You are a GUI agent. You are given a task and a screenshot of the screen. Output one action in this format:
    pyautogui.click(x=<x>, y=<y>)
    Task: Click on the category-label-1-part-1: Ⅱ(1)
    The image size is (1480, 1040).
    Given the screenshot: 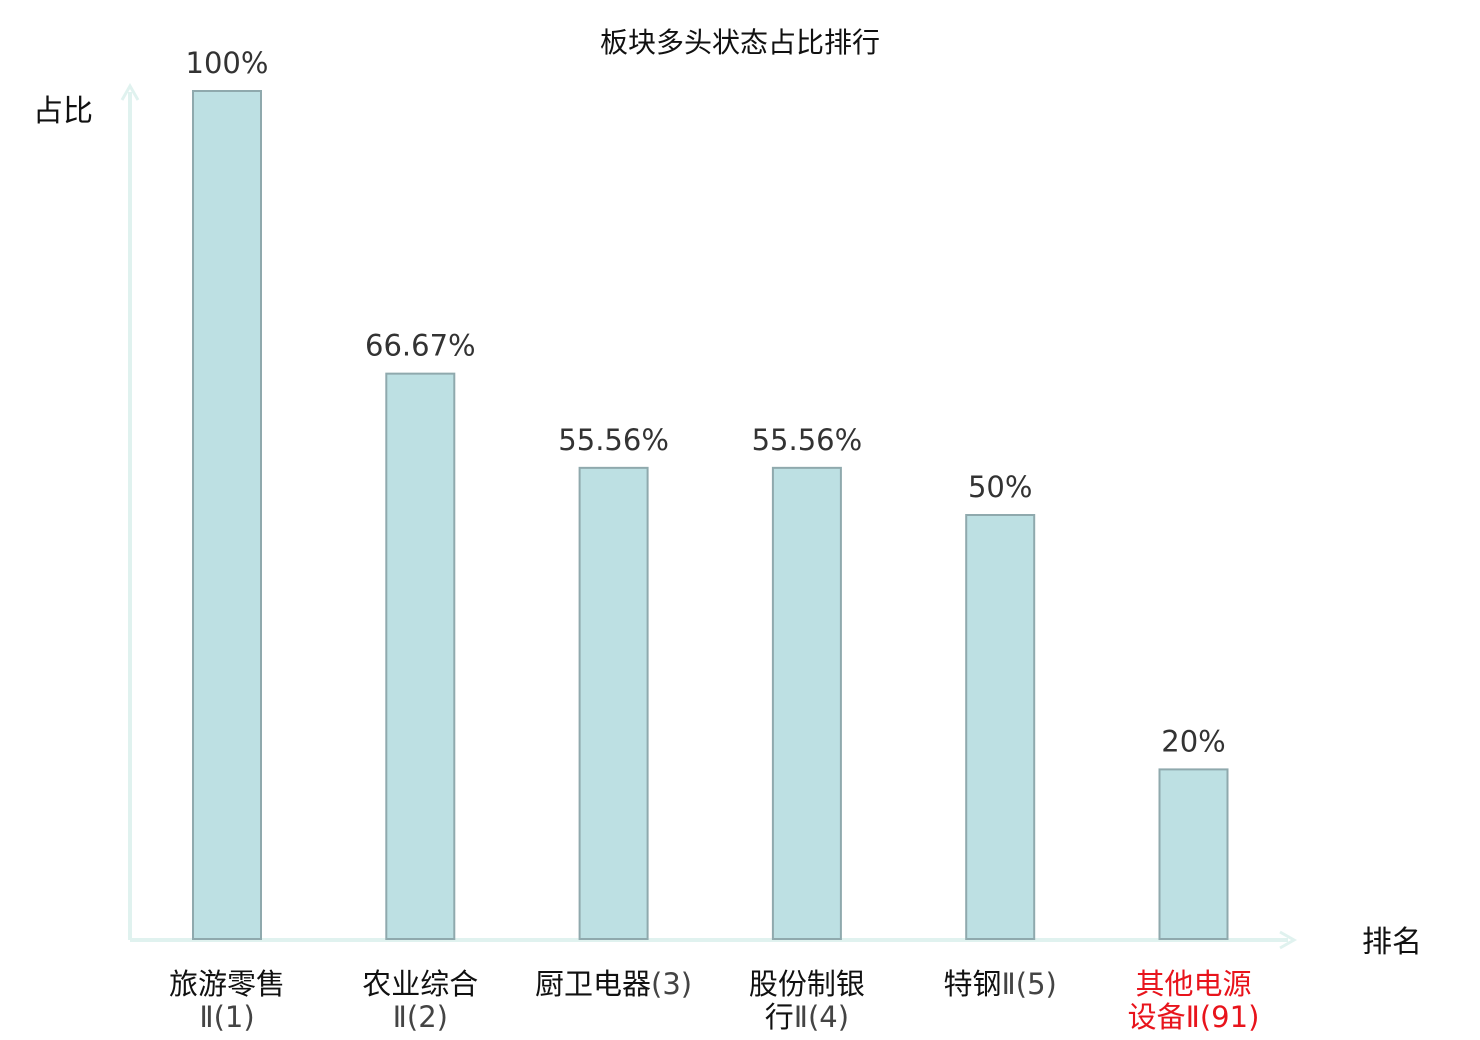 What is the action you would take?
    pyautogui.click(x=226, y=1017)
    